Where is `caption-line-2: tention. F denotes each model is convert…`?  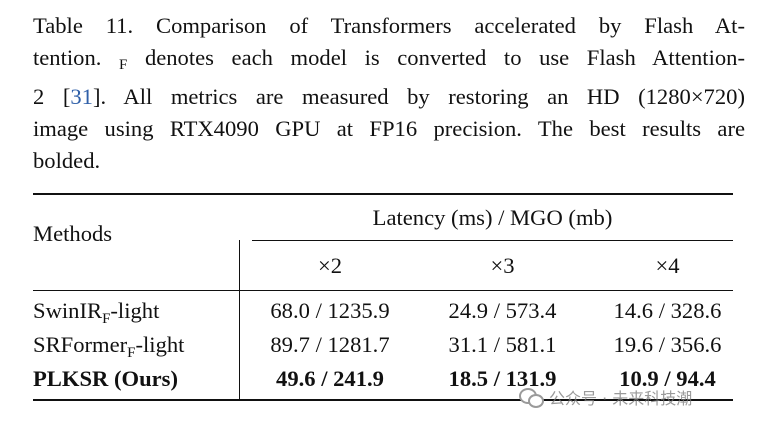 caption-line-2: tention. F denotes each model is convert… is located at coordinates (389, 61).